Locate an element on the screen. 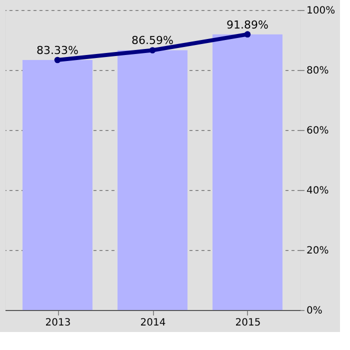  x-tick-label: 2015 is located at coordinates (248, 323).